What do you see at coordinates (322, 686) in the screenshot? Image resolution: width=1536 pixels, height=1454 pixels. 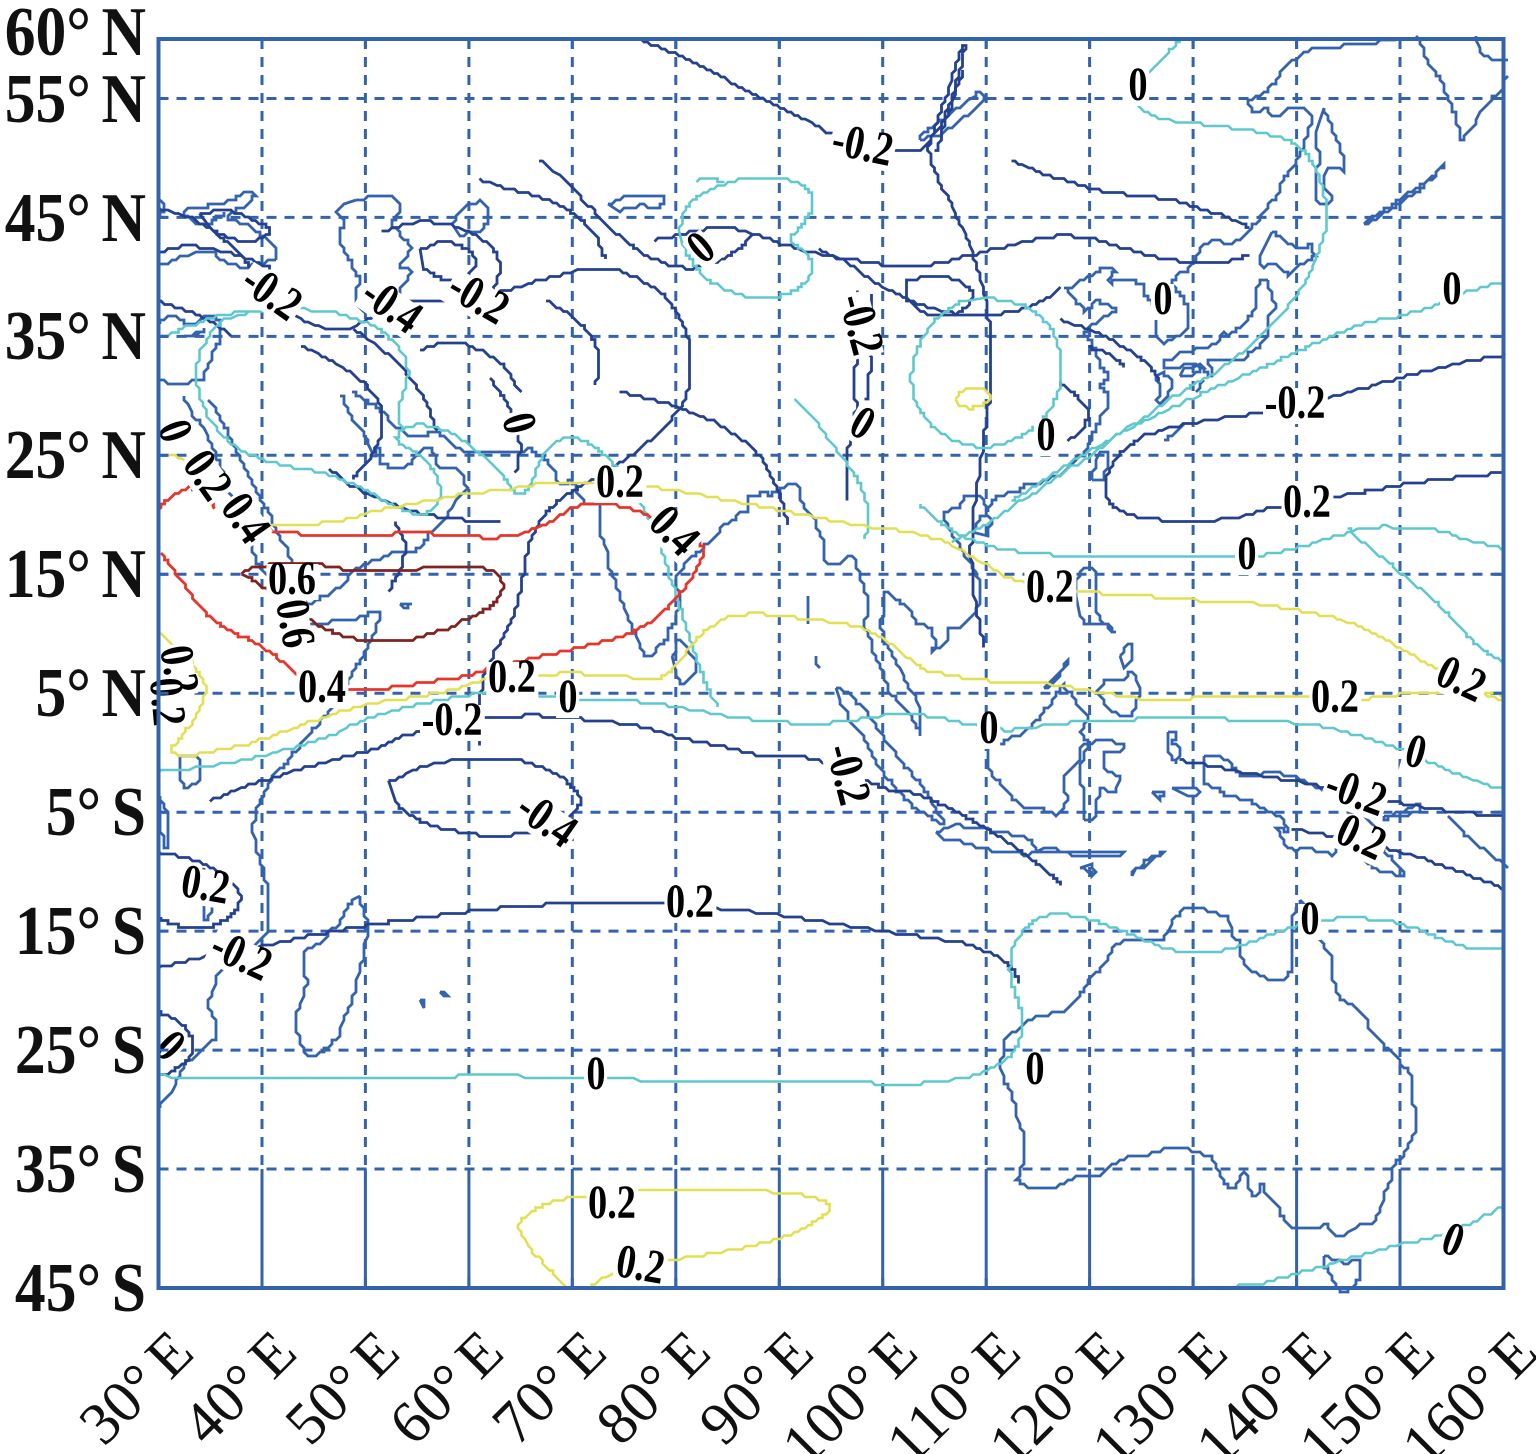 I see `svg-text: 0.4` at bounding box center [322, 686].